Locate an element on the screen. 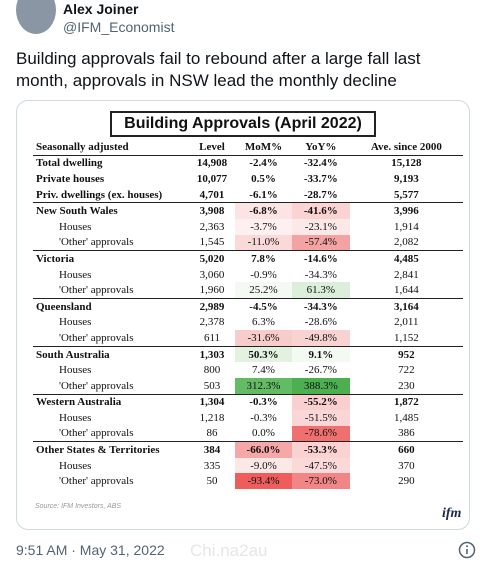 This screenshot has height=568, width=484. table-cell: 2,841 is located at coordinates (406, 274).